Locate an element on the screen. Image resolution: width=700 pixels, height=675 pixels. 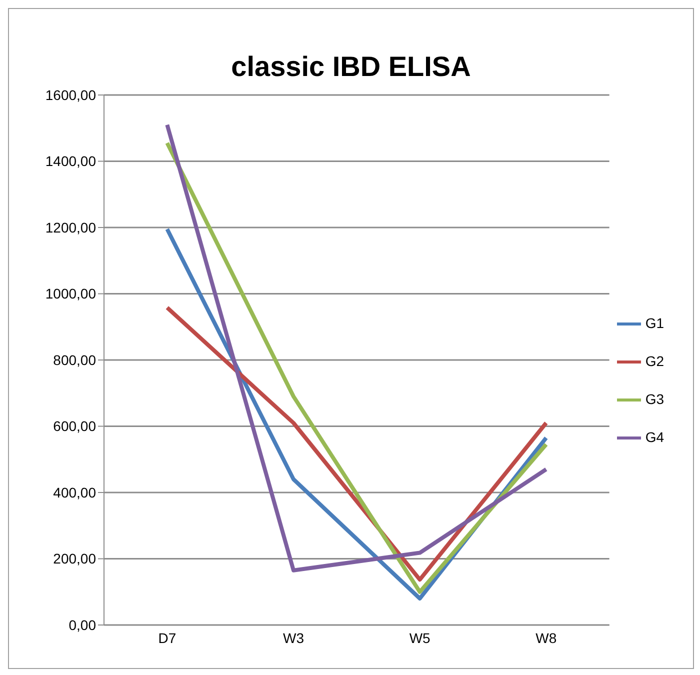
y-tick-label: 600,00 is located at coordinates (74, 426).